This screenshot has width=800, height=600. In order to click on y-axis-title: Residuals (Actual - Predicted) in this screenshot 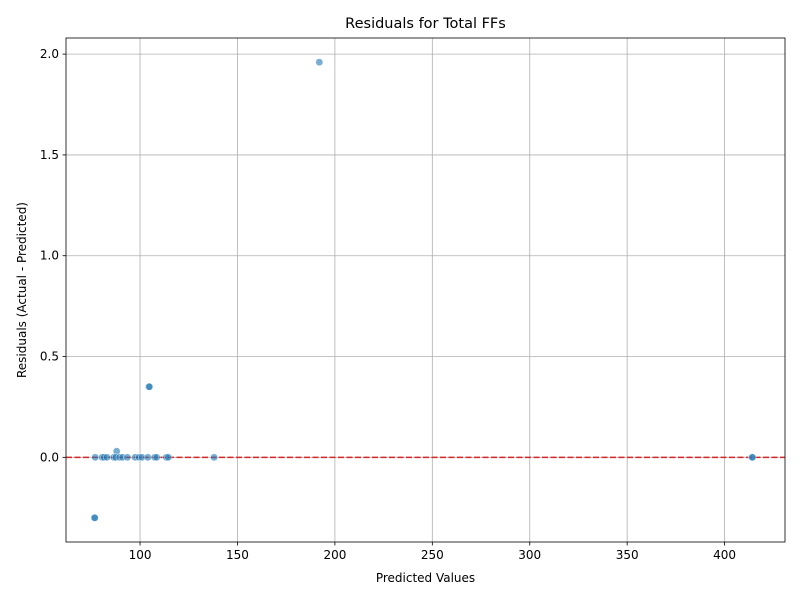, I will do `click(22, 290)`.